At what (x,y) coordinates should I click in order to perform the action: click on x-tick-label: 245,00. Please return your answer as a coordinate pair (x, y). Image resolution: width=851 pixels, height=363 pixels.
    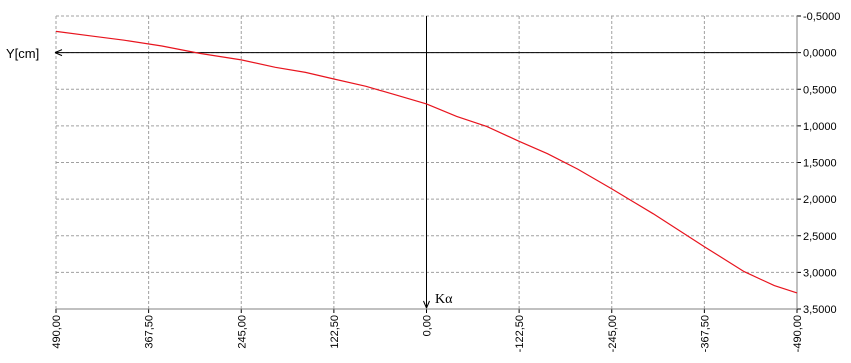
    Looking at the image, I should click on (242, 332).